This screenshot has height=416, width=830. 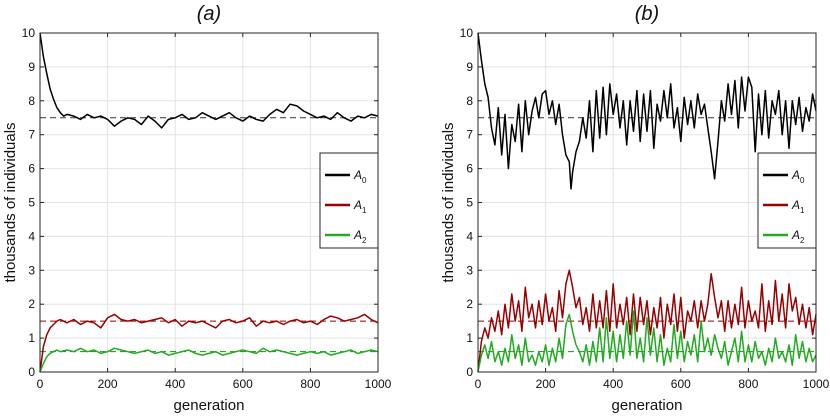 What do you see at coordinates (469, 236) in the screenshot?
I see `panel-b-ytick-label: 4` at bounding box center [469, 236].